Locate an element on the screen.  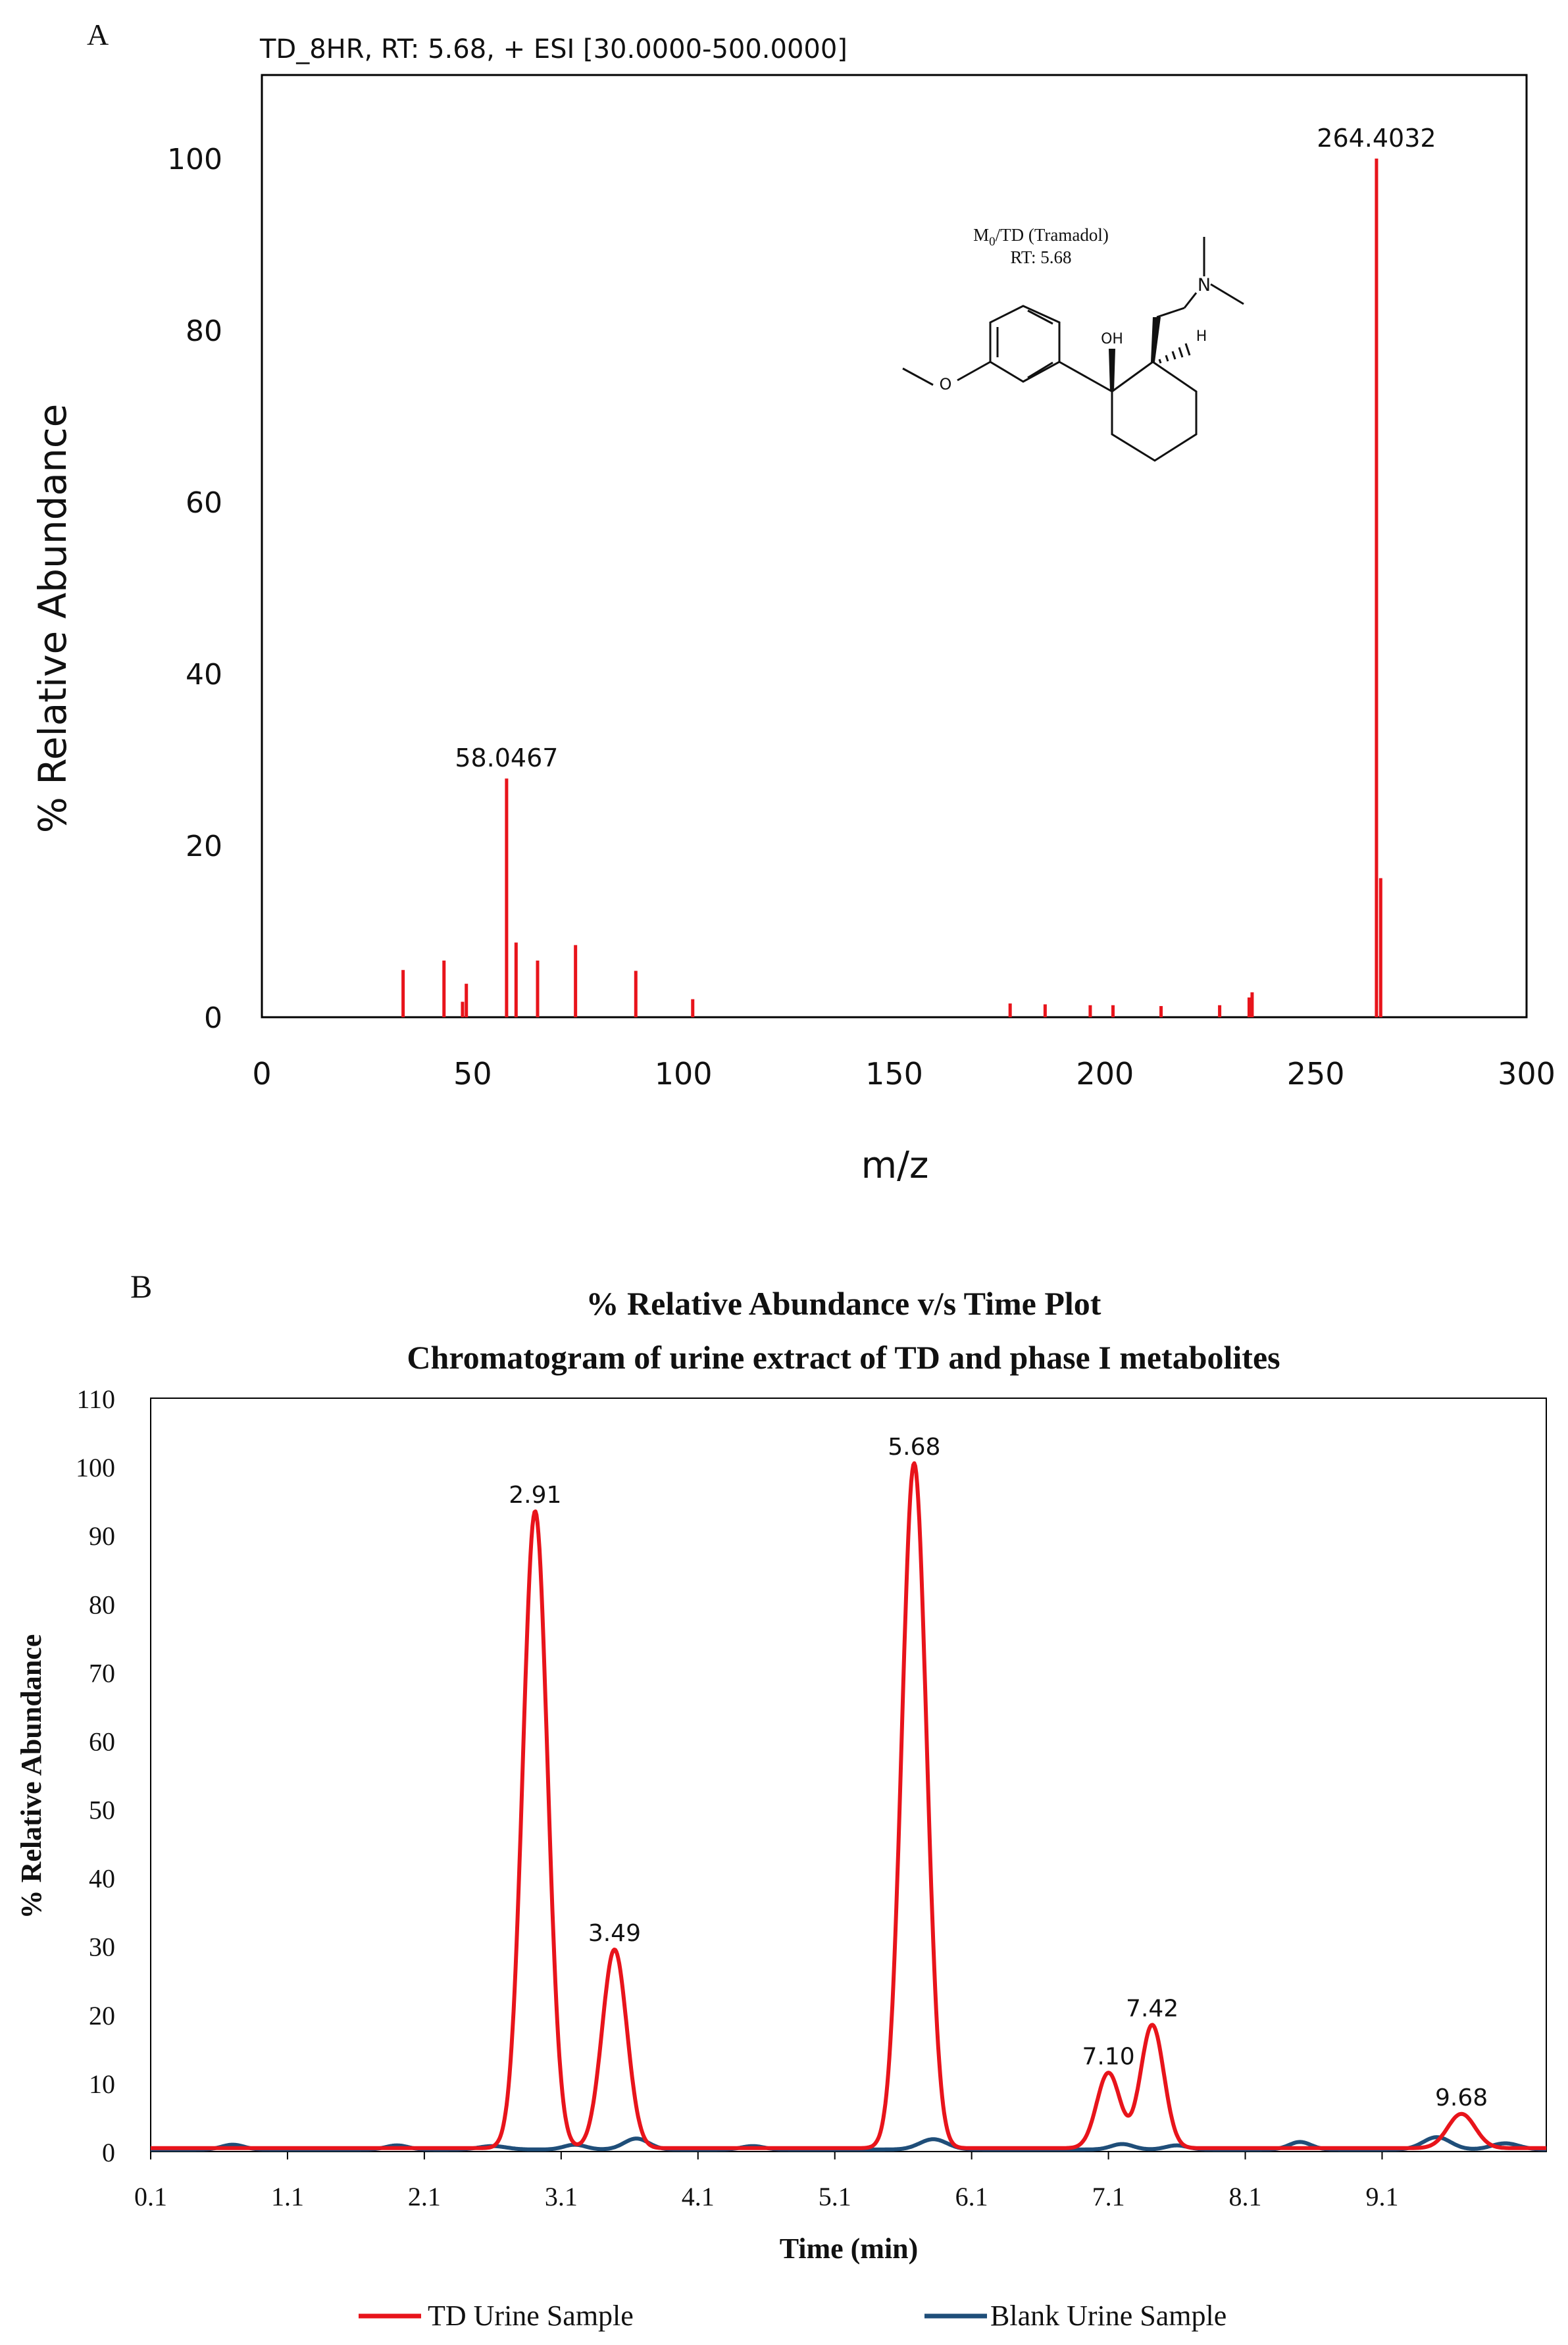
panel-b-x-tick-label: 8.1 is located at coordinates (1245, 2196).